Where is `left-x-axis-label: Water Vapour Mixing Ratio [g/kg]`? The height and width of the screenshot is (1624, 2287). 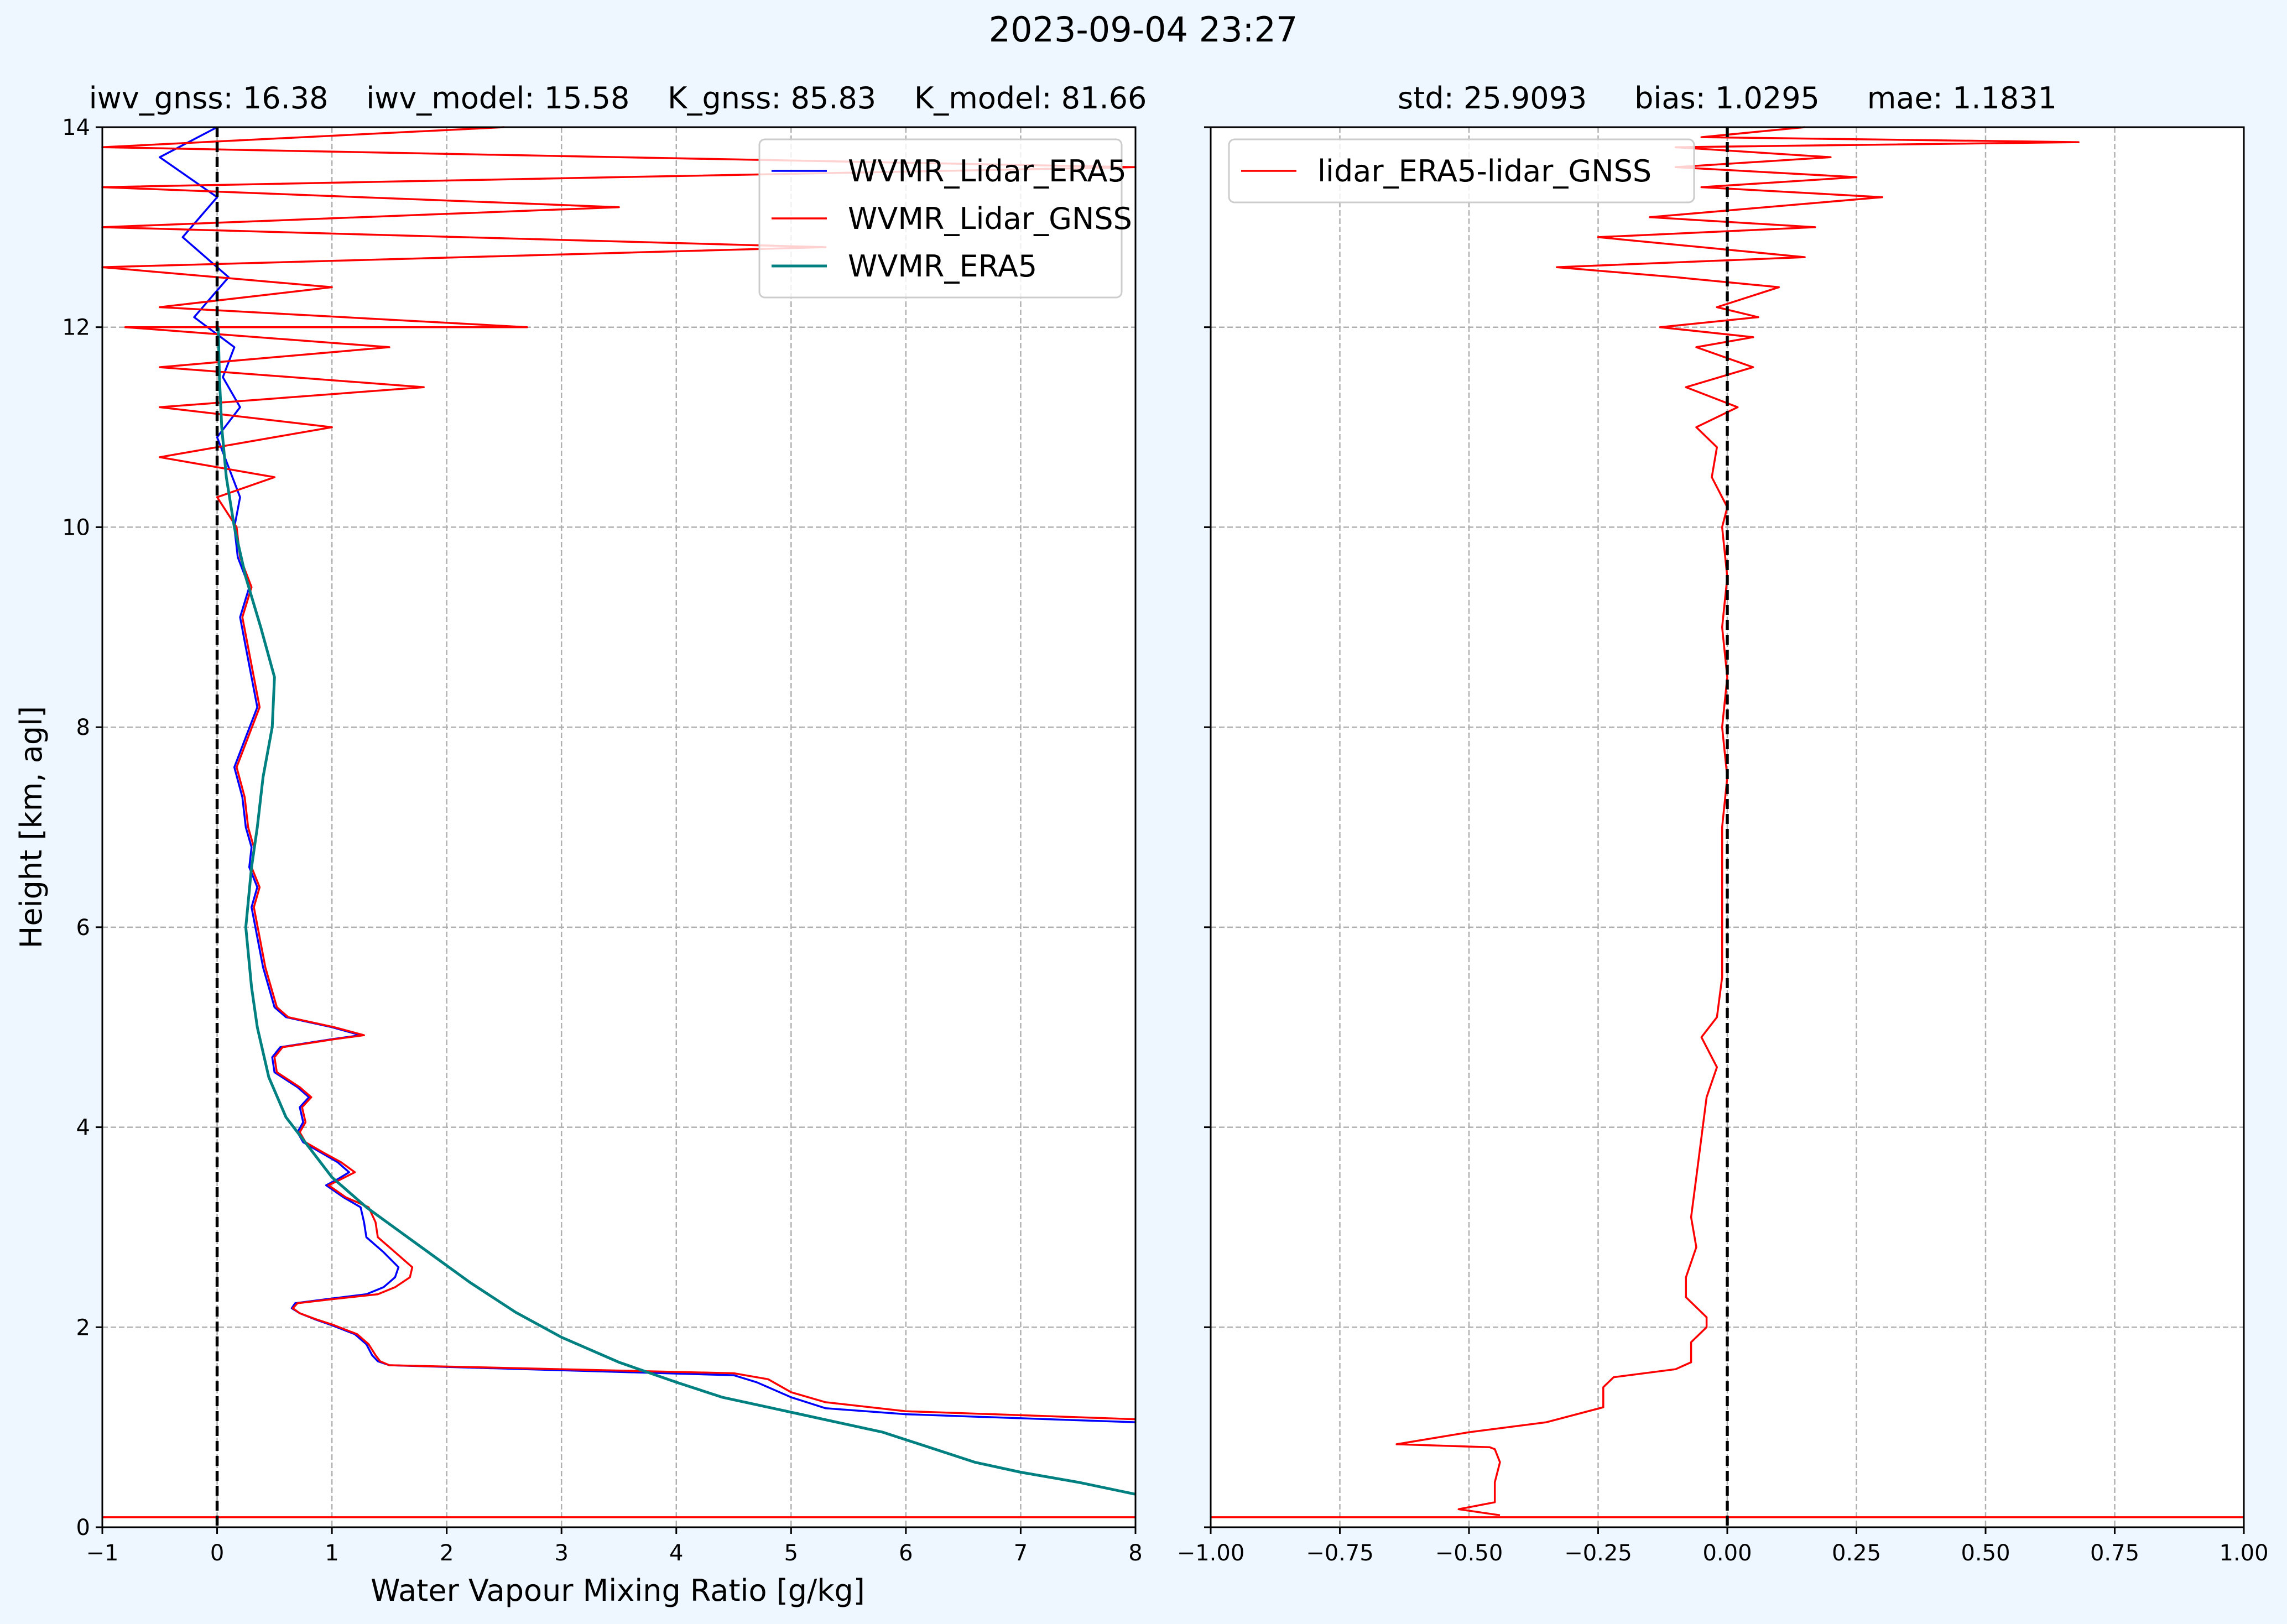 left-x-axis-label: Water Vapour Mixing Ratio [g/kg] is located at coordinates (618, 1590).